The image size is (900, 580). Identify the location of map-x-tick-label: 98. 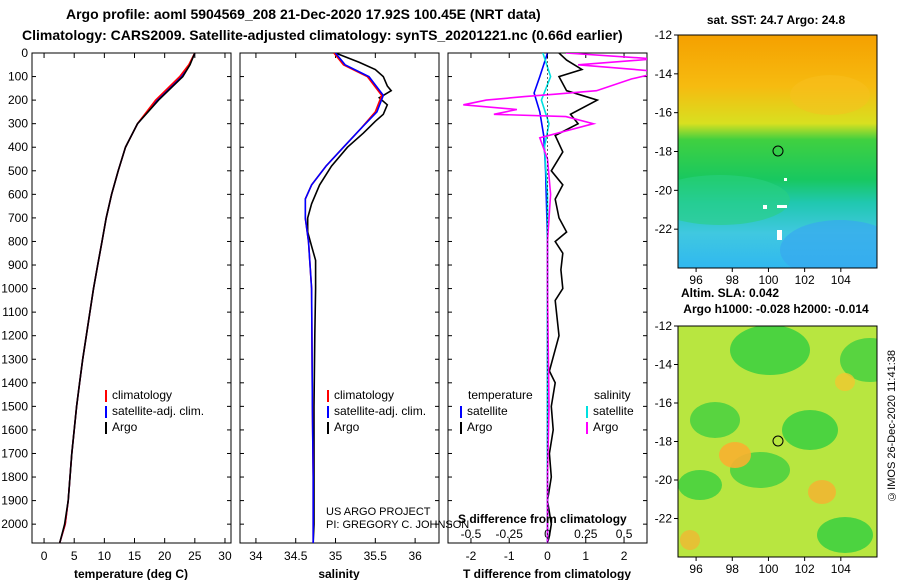
(733, 280).